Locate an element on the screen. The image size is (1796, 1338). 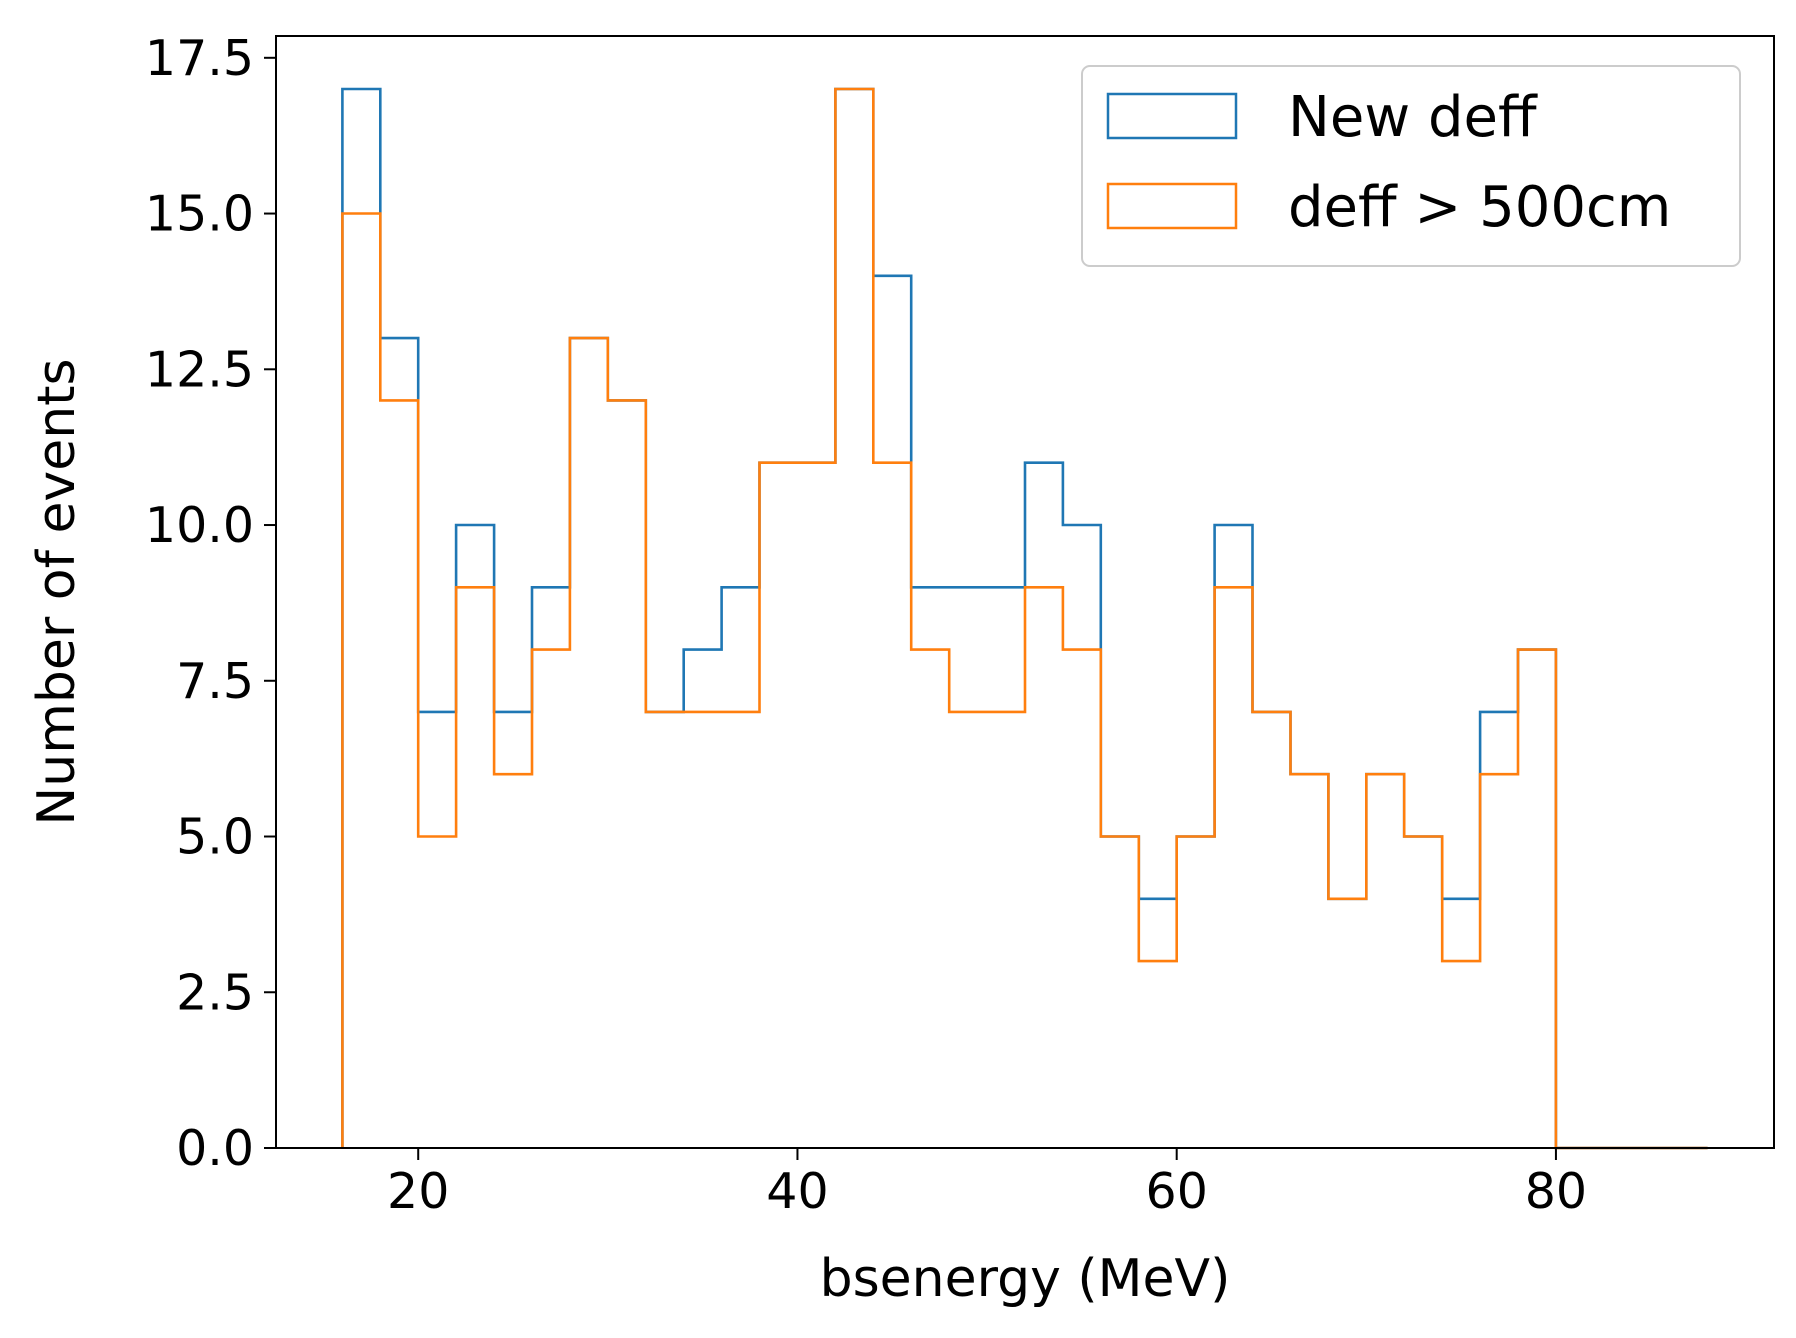
y-tick-label: 0.0 is located at coordinates (215, 1148).